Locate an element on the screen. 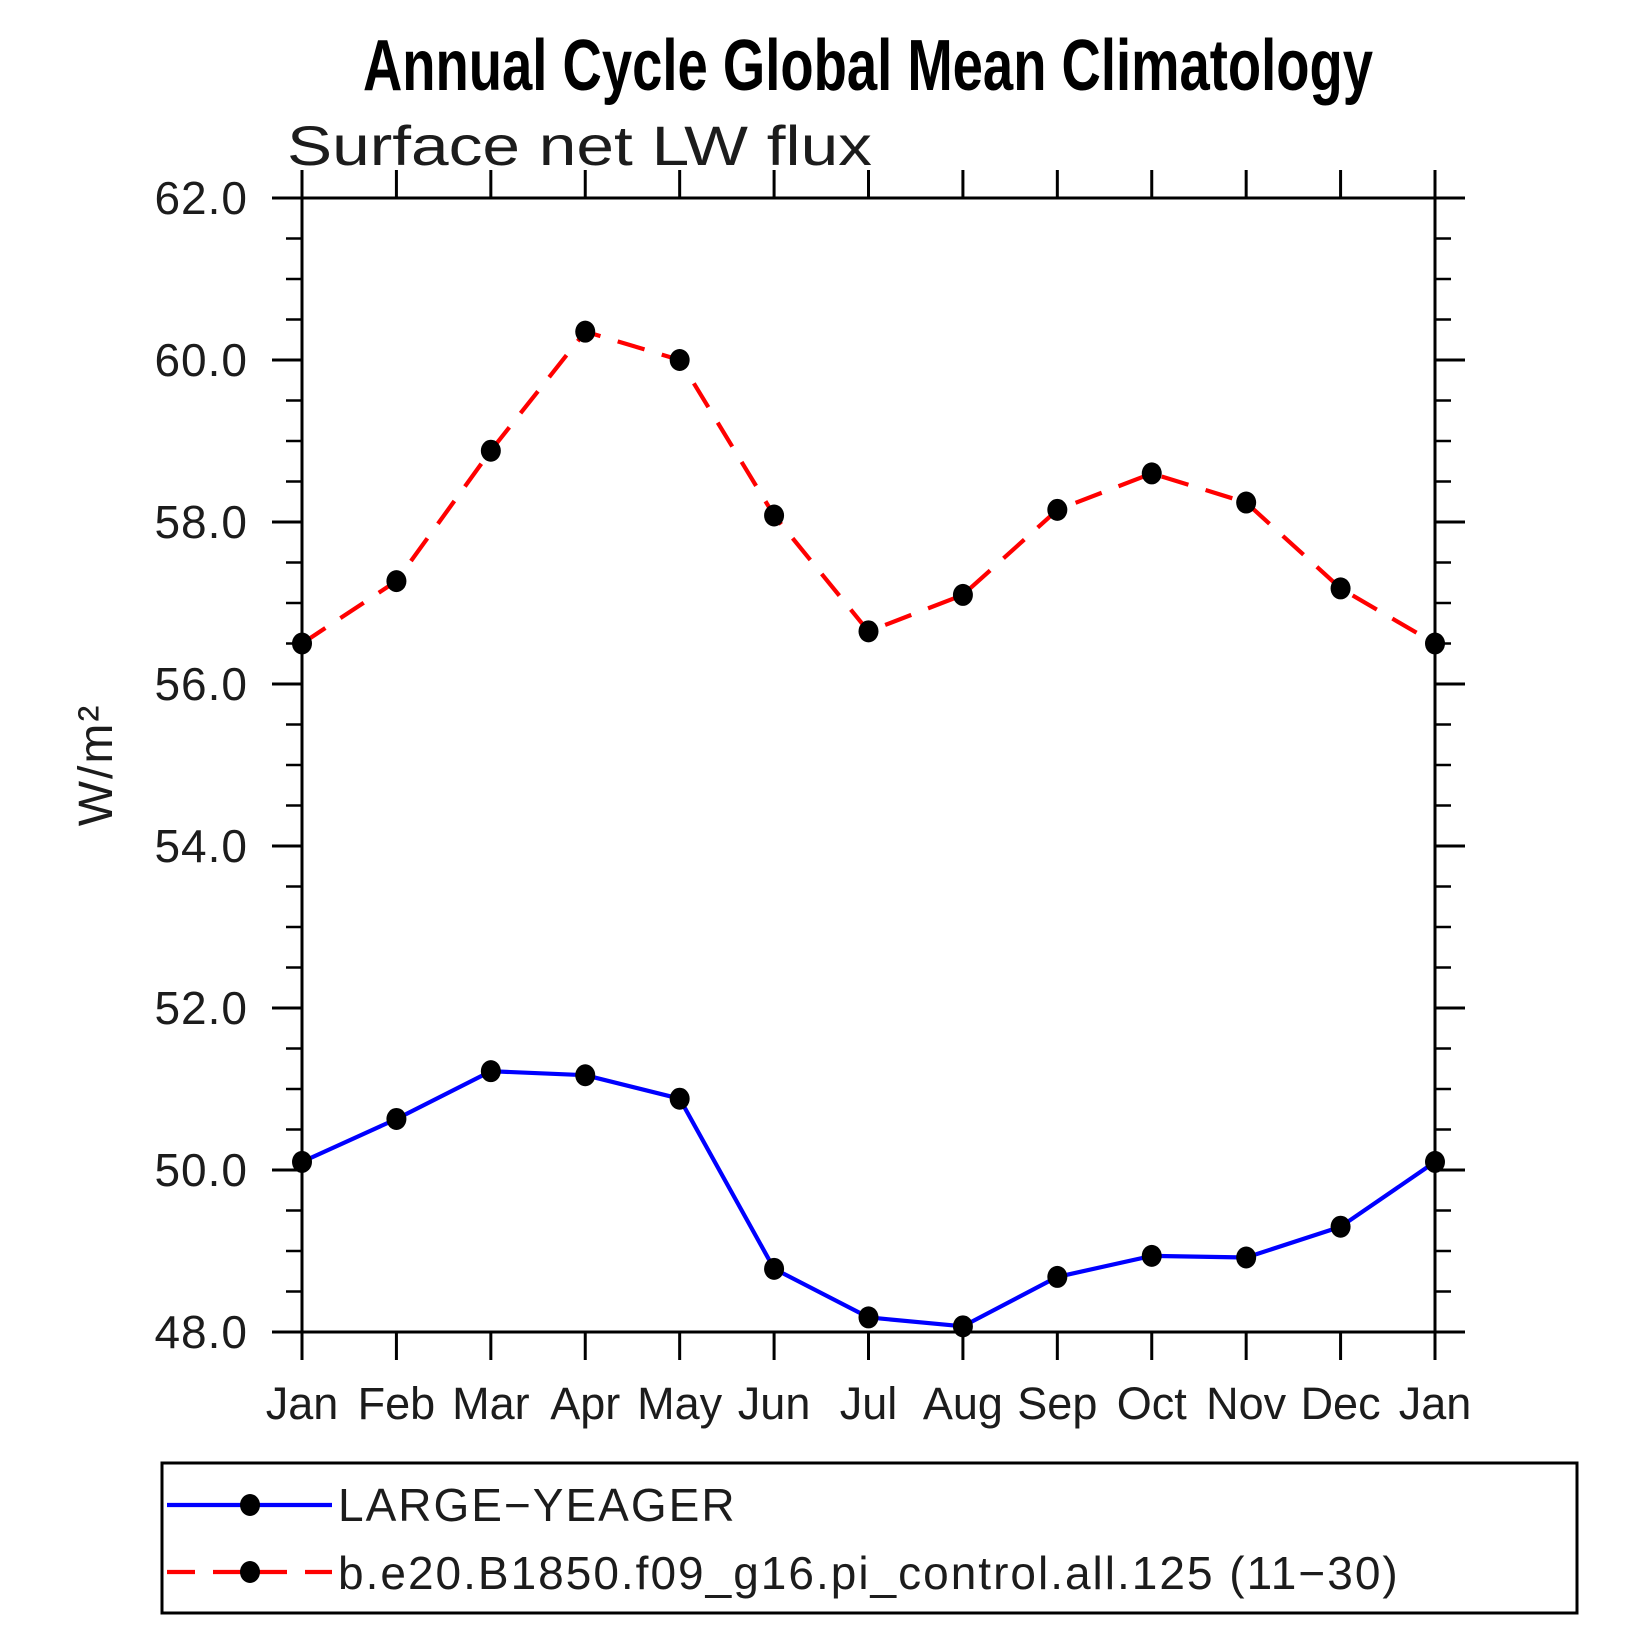 The width and height of the screenshot is (1652, 1652). x-month-label: Nov is located at coordinates (1246, 1403).